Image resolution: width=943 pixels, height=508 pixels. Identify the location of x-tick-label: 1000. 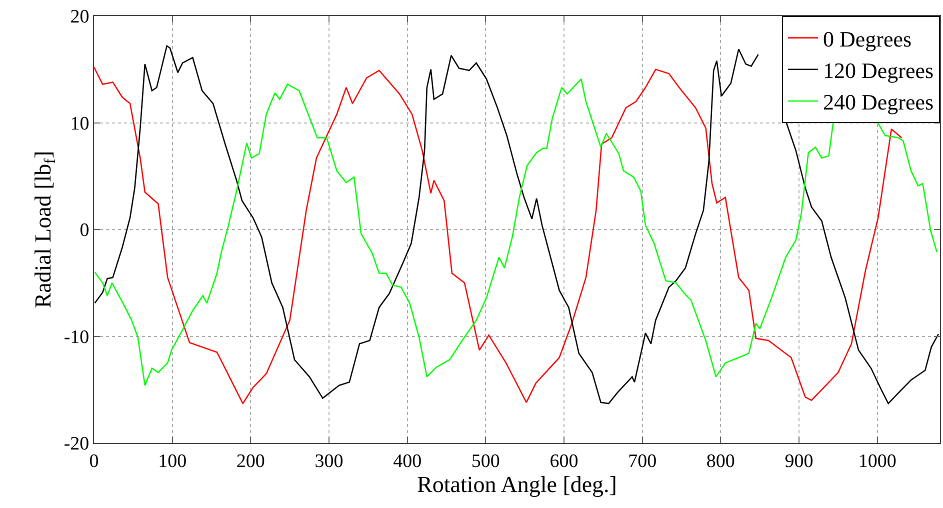
(877, 461).